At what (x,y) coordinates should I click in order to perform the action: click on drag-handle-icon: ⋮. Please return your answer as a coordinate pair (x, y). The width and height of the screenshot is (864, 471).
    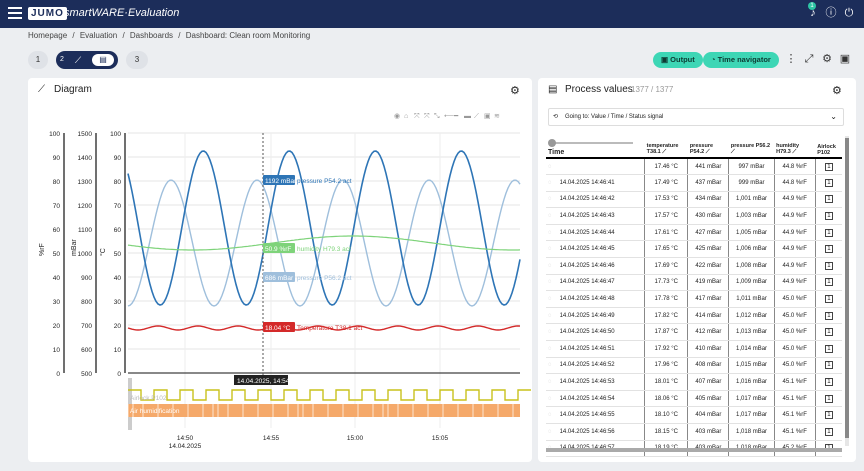
    Looking at the image, I should click on (530, 270).